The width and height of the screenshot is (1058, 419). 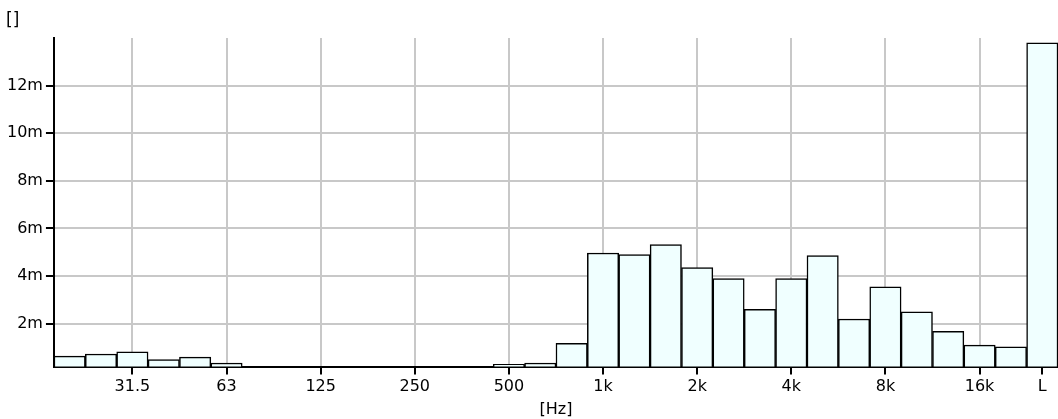 I want to click on y-tick-label: 10m, so click(x=24, y=132).